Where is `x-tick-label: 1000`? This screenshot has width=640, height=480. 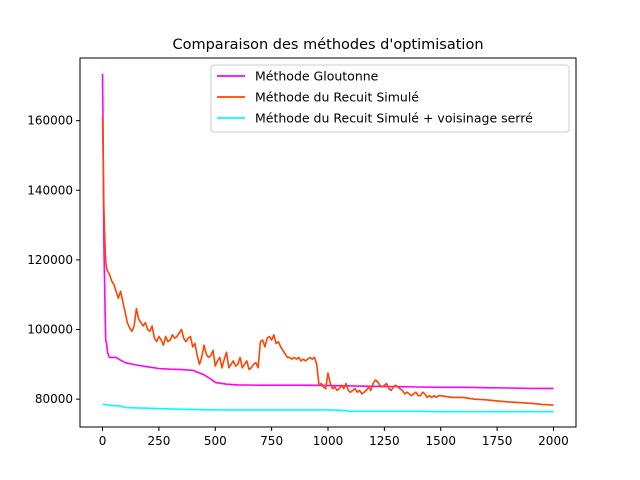
x-tick-label: 1000 is located at coordinates (328, 441).